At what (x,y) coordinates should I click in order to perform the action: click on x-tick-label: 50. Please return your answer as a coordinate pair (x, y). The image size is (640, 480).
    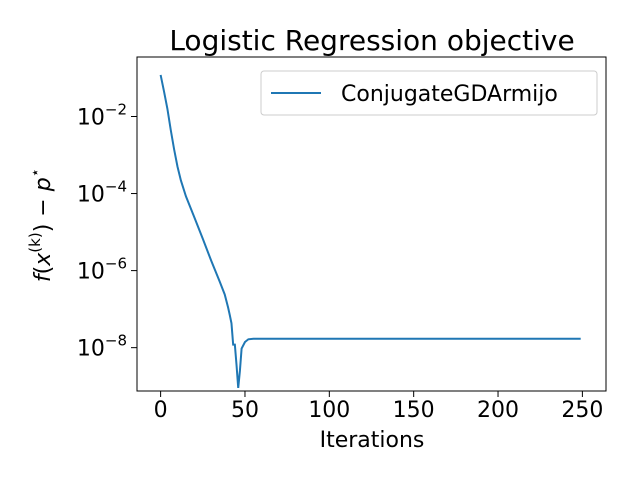
    Looking at the image, I should click on (245, 410).